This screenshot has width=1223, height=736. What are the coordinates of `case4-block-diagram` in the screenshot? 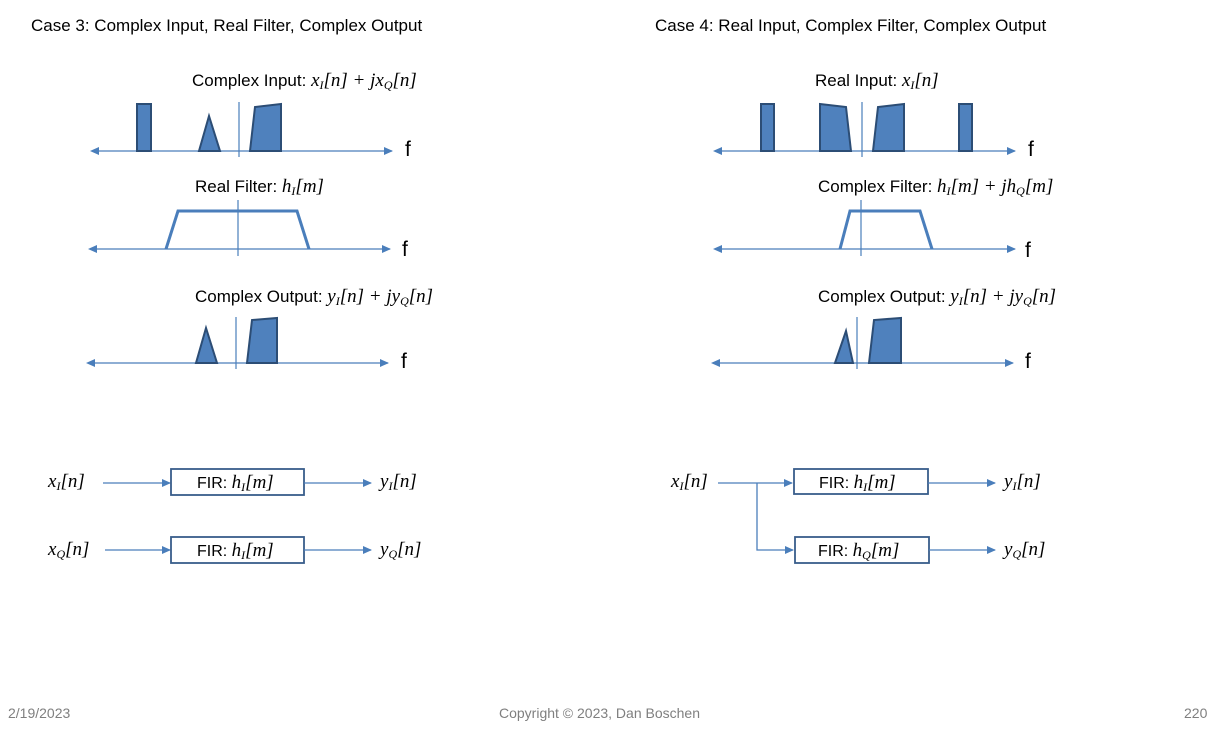 It's located at (857, 516).